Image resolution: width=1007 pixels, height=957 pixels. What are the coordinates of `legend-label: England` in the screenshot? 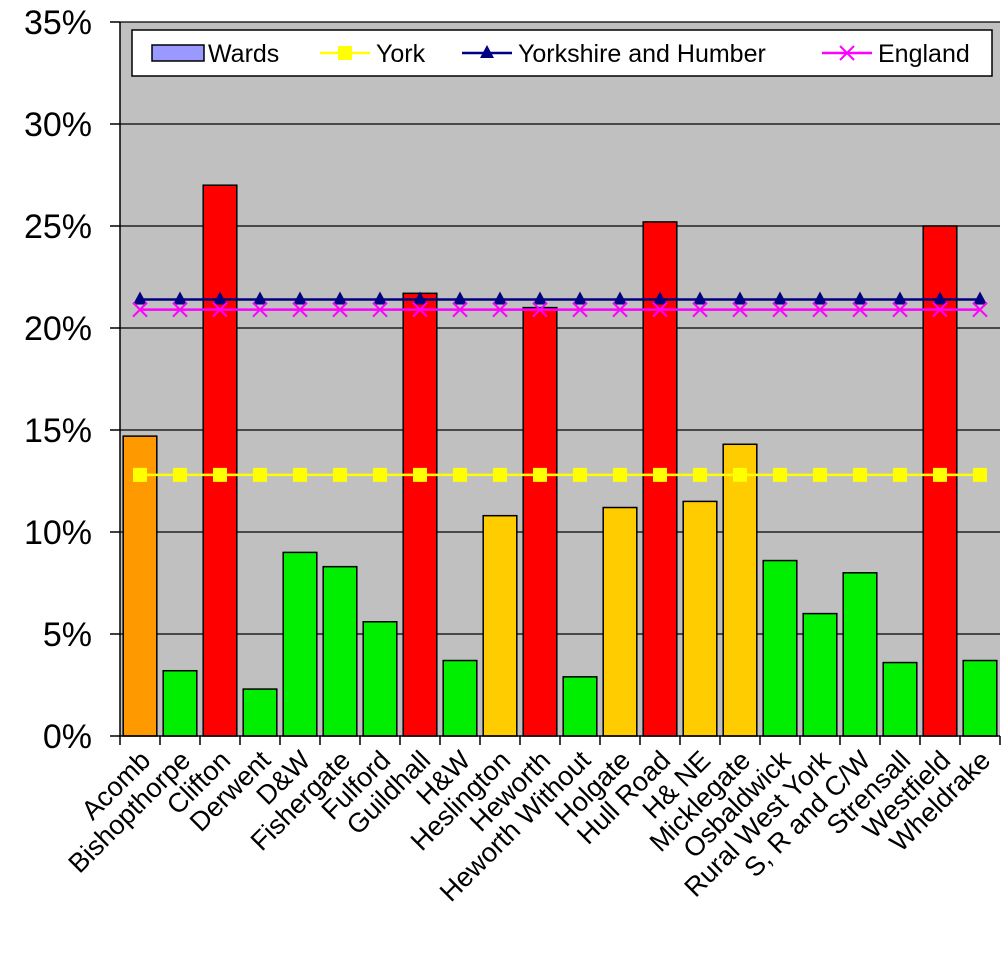 It's located at (924, 54).